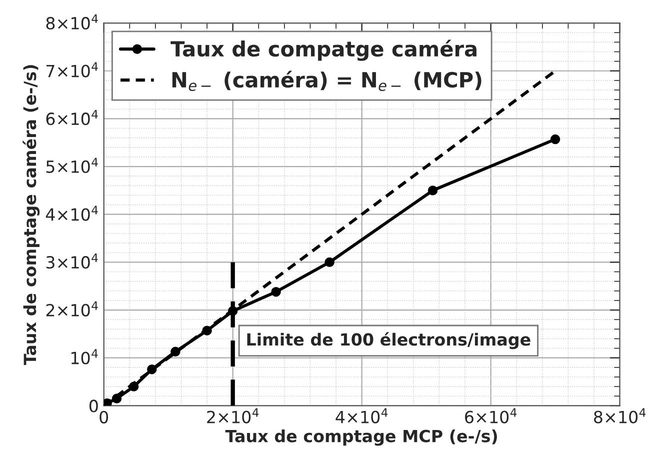 The image size is (649, 461). Describe the element at coordinates (93, 406) in the screenshot. I see `y-tick-label: 0` at that location.